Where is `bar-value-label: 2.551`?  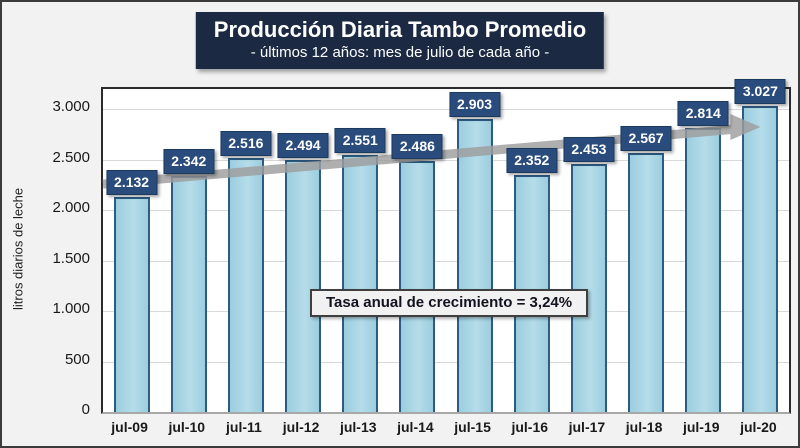 bar-value-label: 2.551 is located at coordinates (360, 140).